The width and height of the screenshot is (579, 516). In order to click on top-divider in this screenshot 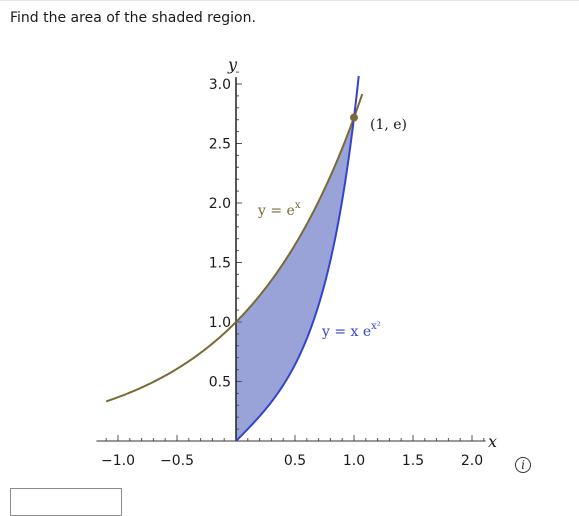, I will do `click(289, 0)`.